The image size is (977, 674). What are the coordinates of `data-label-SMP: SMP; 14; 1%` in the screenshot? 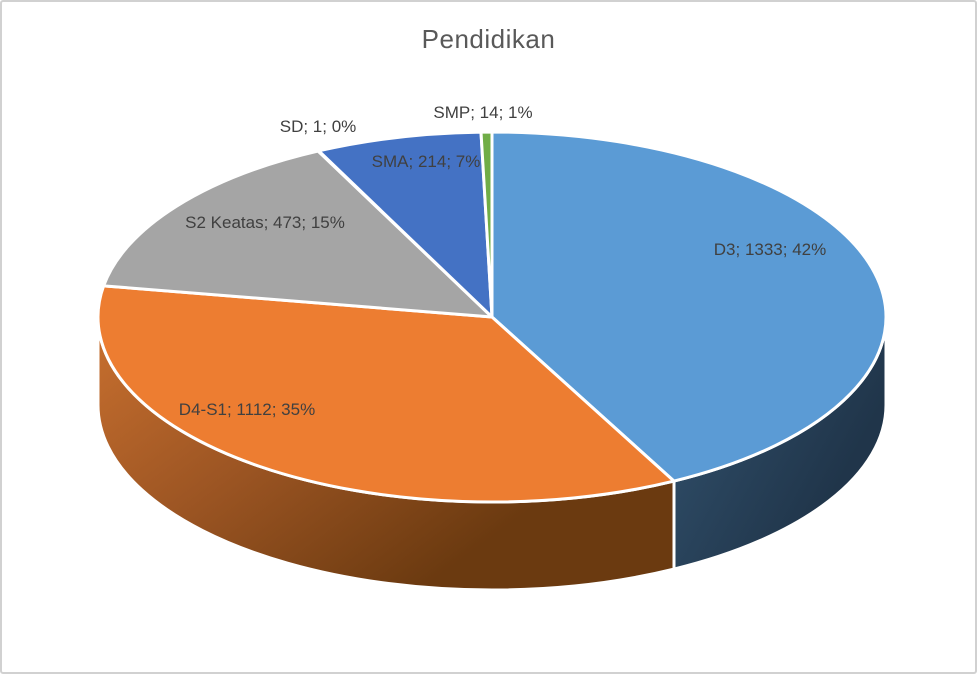 It's located at (483, 112).